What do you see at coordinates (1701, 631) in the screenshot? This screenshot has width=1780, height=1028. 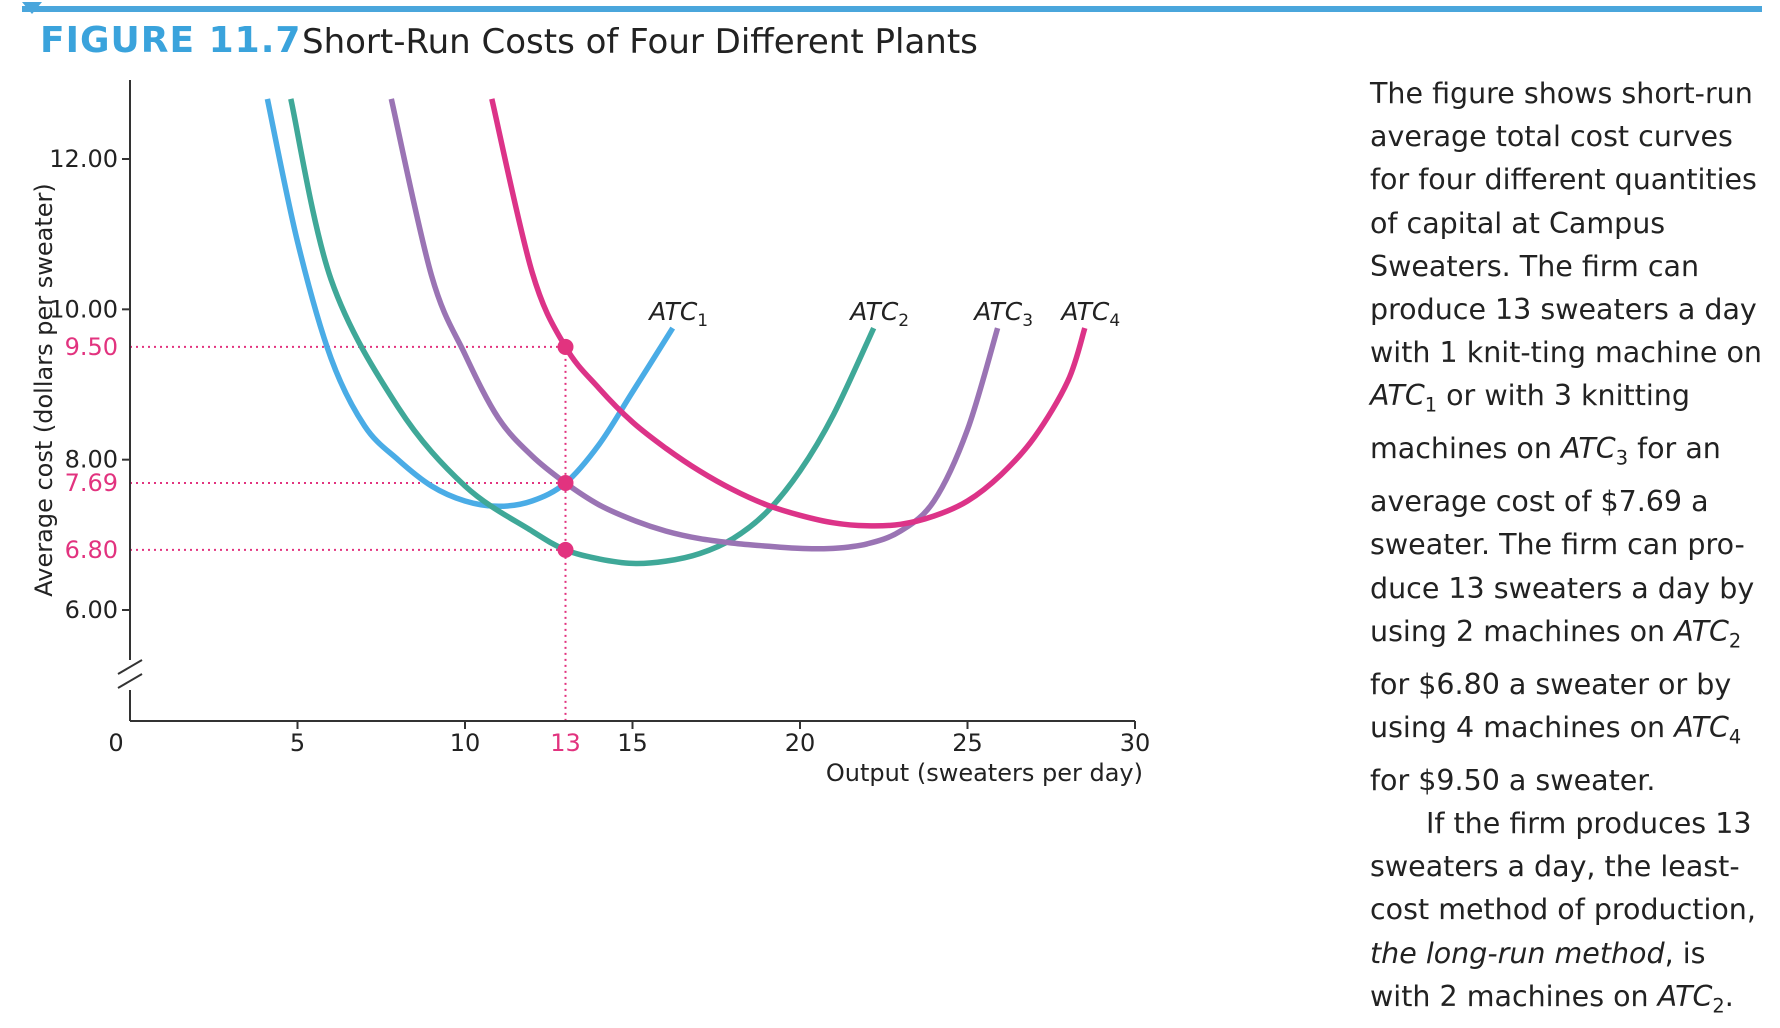 I see `caption-p1-run-7: ATC` at bounding box center [1701, 631].